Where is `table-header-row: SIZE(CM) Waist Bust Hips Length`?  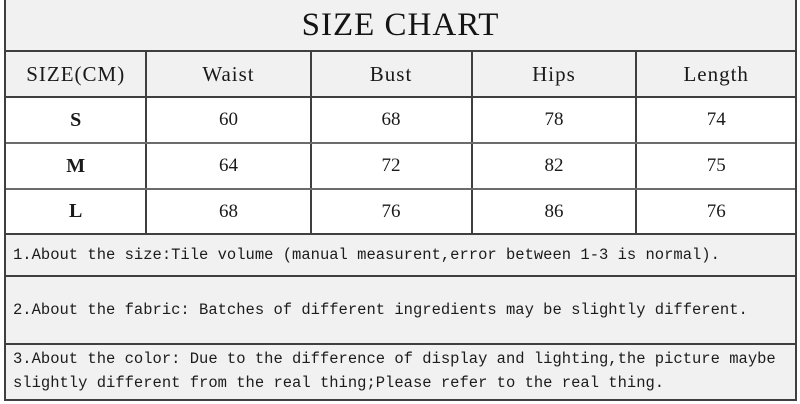
table-header-row: SIZE(CM) Waist Bust Hips Length is located at coordinates (400, 75).